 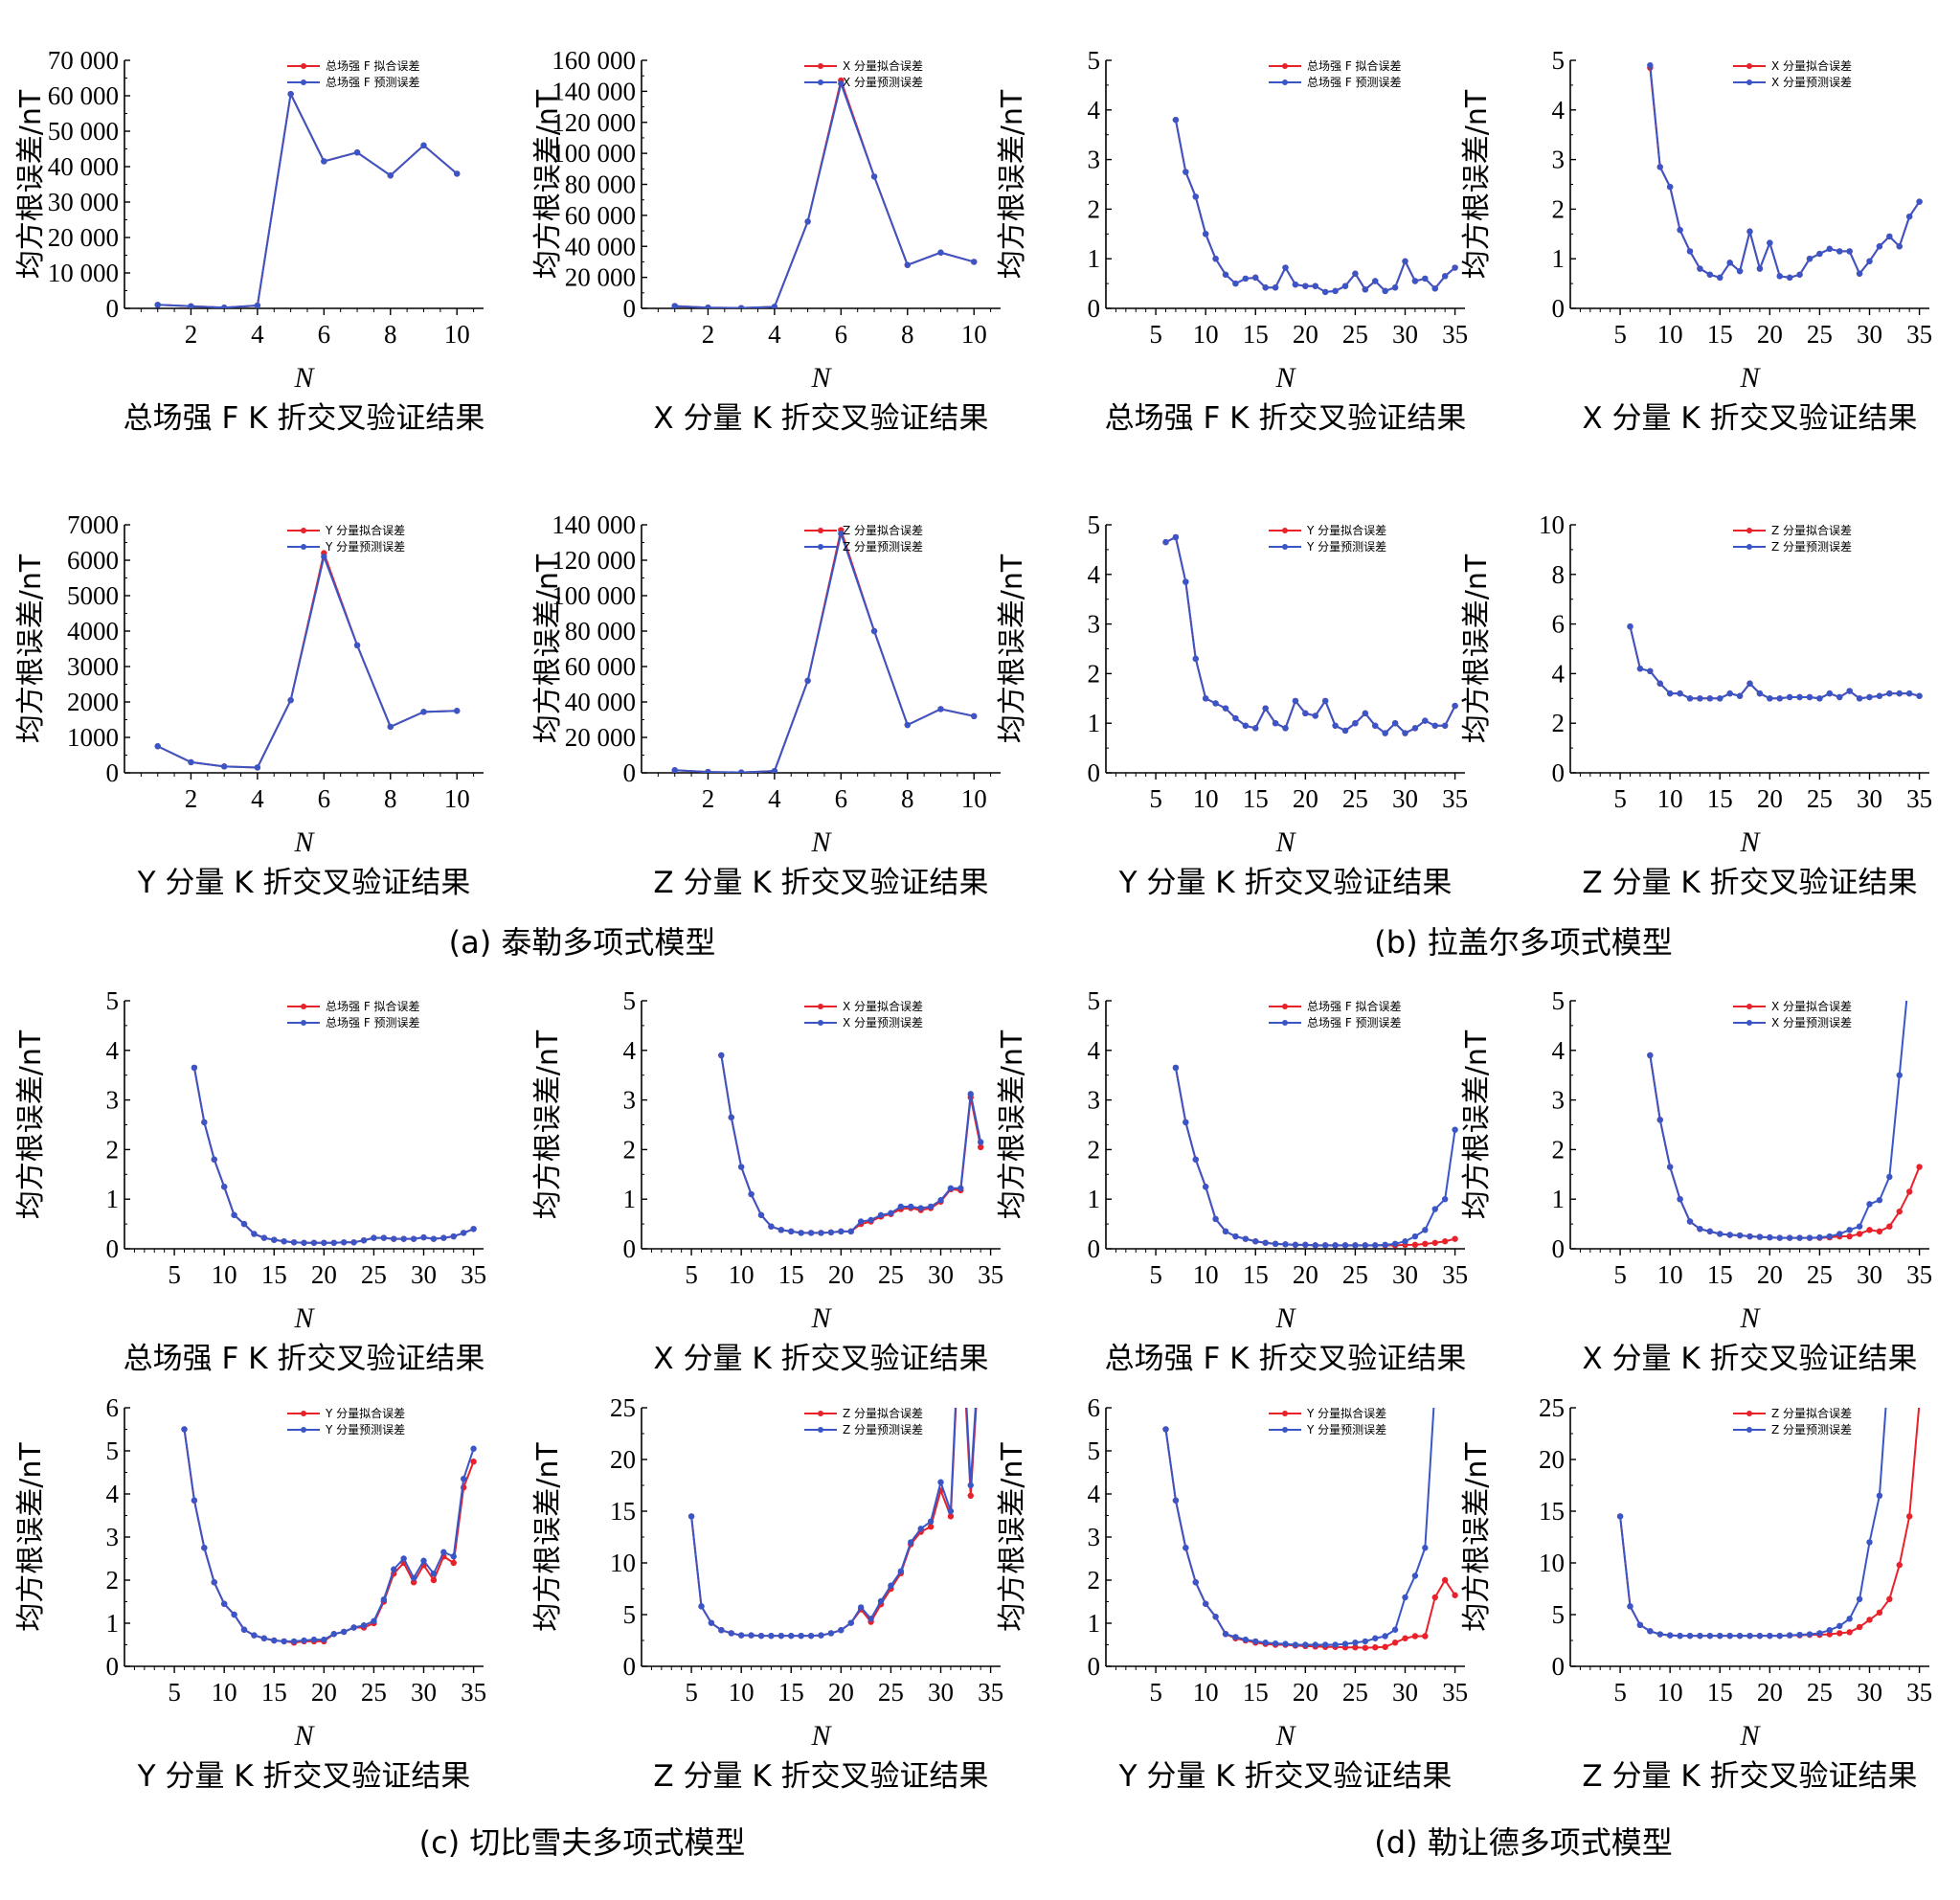 What do you see at coordinates (883, 1413) in the screenshot?
I see `legend-label: Z 分量拟合误差` at bounding box center [883, 1413].